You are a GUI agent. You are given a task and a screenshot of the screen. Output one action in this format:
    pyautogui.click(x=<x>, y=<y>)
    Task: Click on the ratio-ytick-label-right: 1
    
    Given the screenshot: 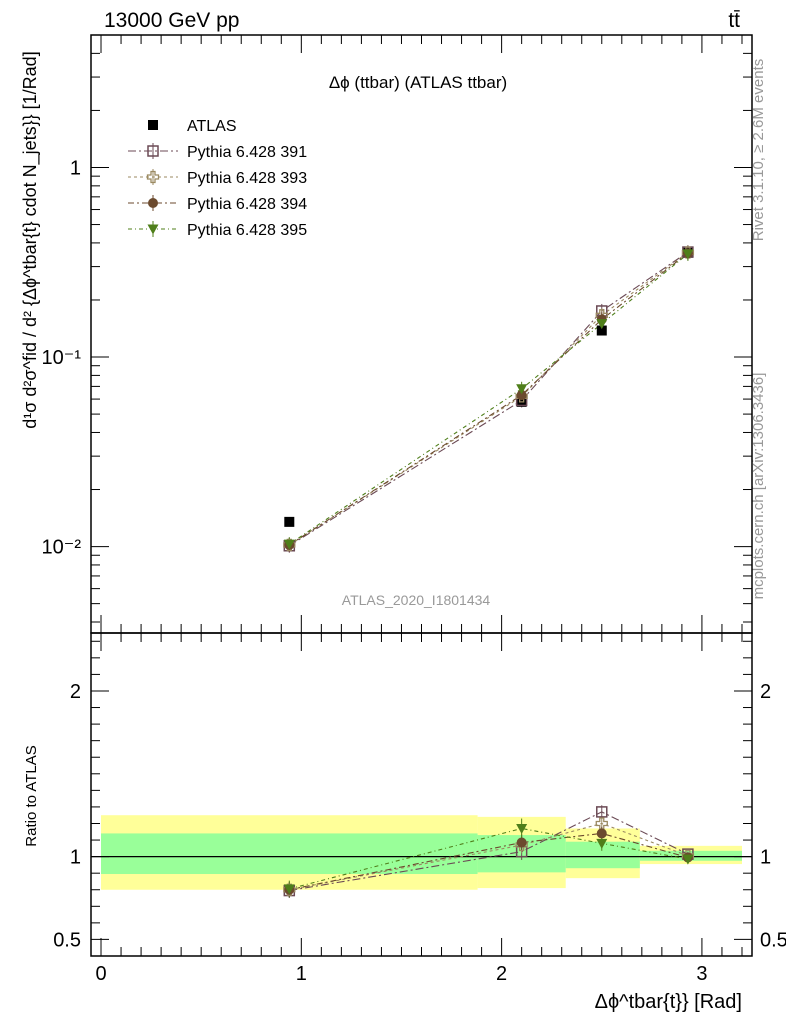 What is the action you would take?
    pyautogui.click(x=765, y=858)
    